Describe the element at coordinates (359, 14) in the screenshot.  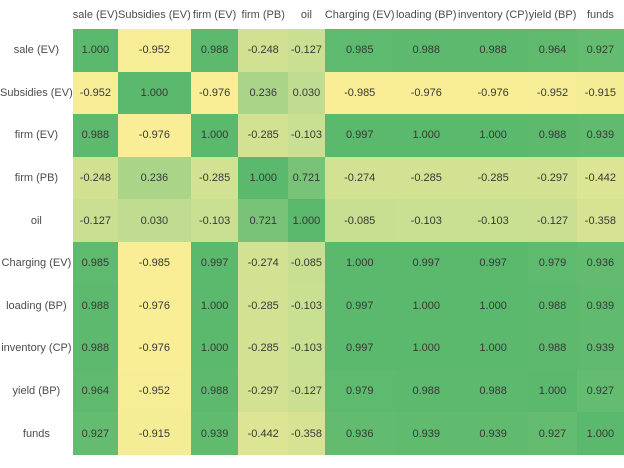
I see `column-header: Charging (EV)` at that location.